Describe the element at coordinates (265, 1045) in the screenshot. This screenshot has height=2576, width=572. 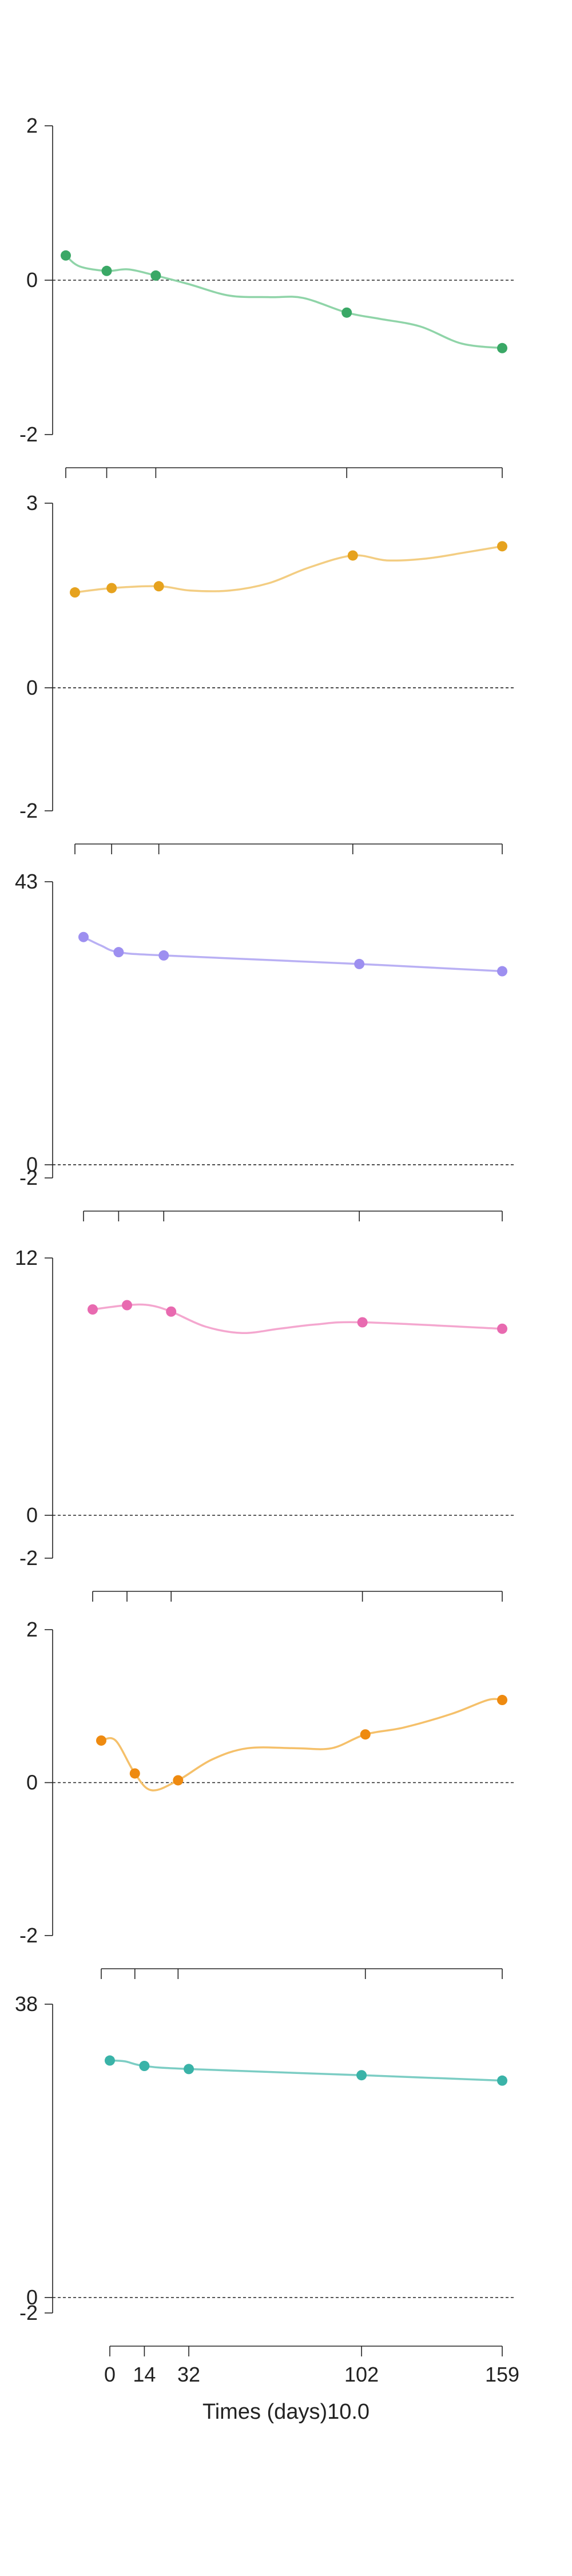
I see `panel-3: 43 0-2` at that location.